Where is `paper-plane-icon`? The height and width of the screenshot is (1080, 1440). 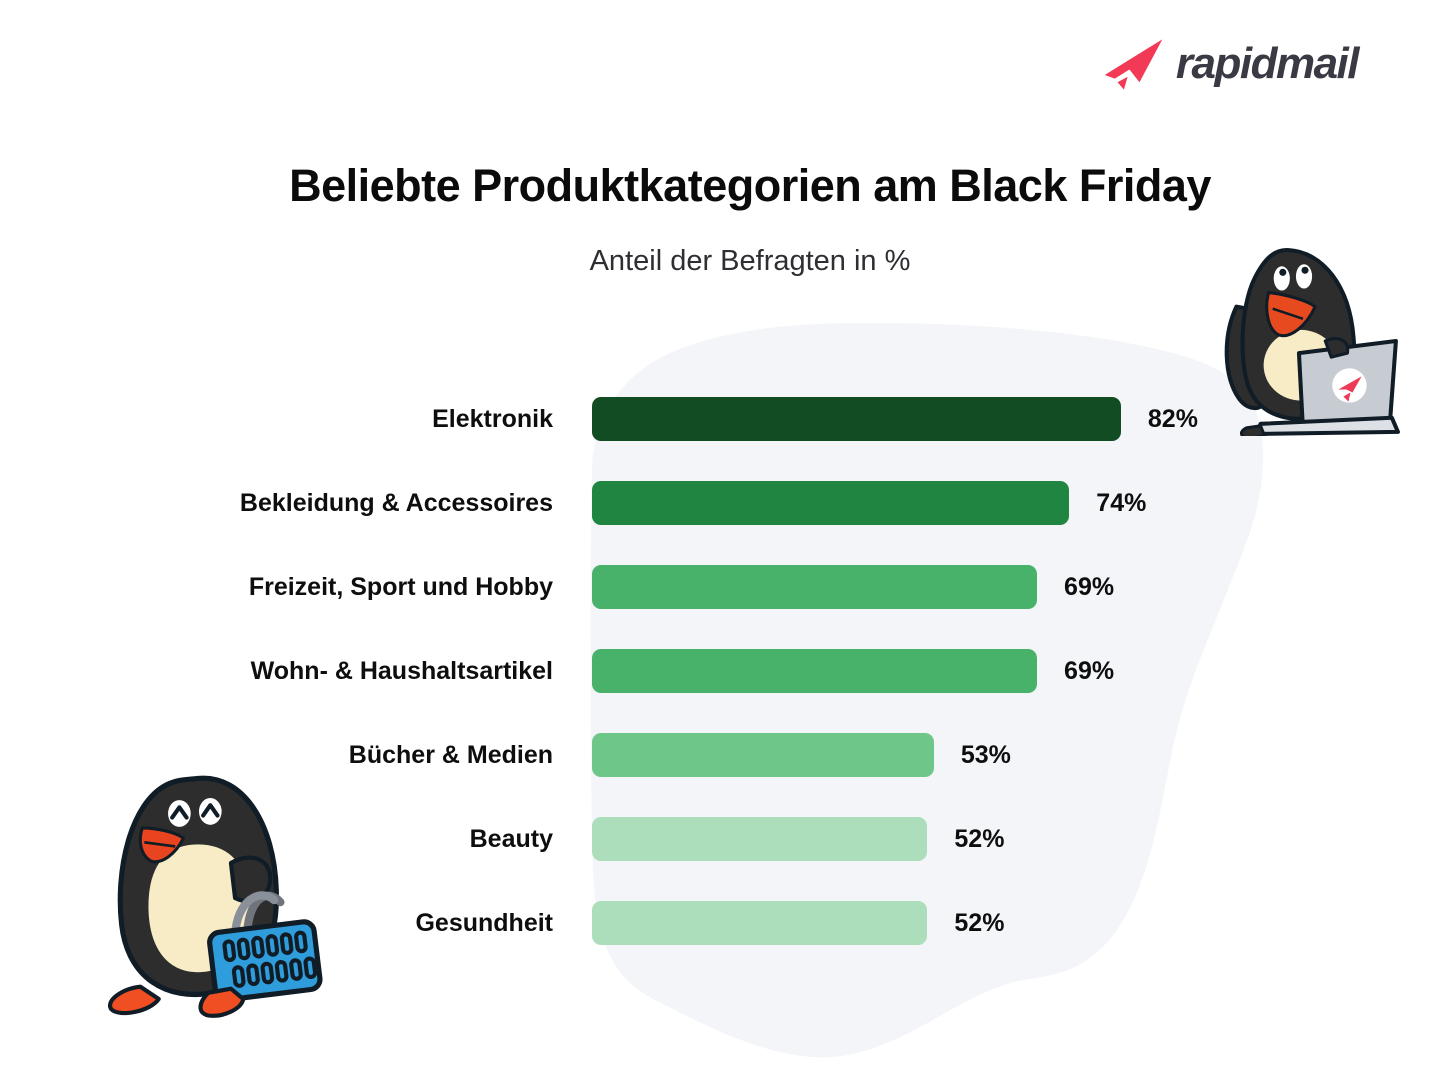 paper-plane-icon is located at coordinates (1133, 64).